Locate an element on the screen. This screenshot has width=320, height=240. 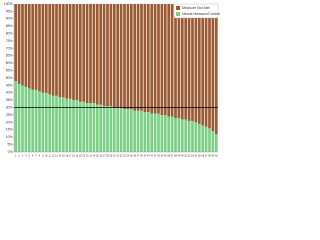
y-tick-label: 70% is located at coordinates (9, 48).